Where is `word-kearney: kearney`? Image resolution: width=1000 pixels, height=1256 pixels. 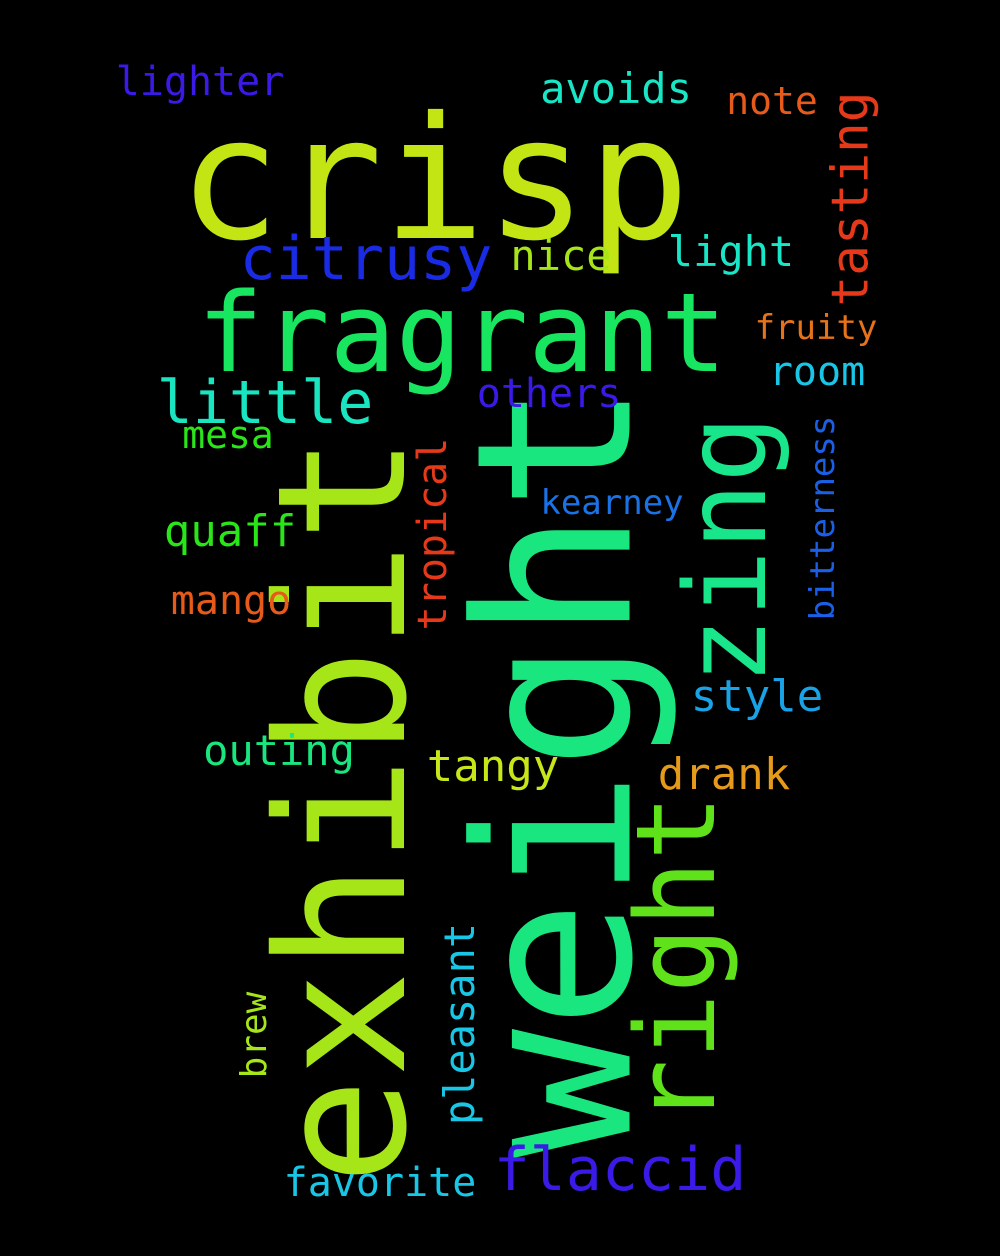
word-kearney: kearney is located at coordinates (612, 503).